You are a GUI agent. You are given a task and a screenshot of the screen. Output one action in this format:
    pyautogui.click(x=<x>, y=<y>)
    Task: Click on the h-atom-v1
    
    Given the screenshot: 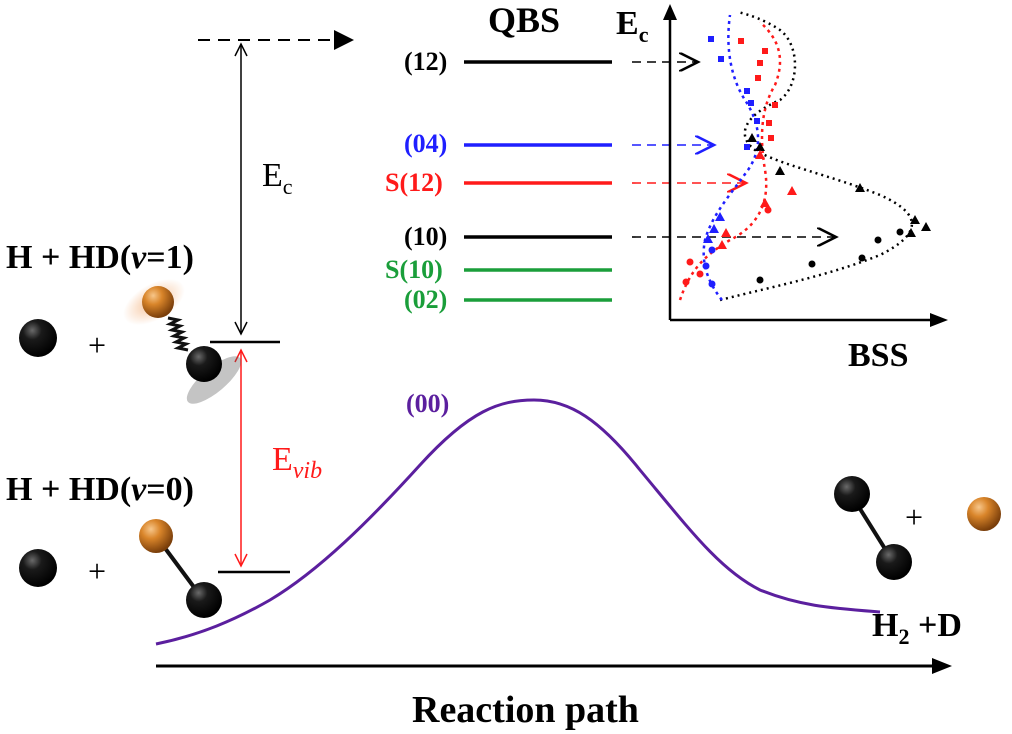 What is the action you would take?
    pyautogui.click(x=38, y=338)
    